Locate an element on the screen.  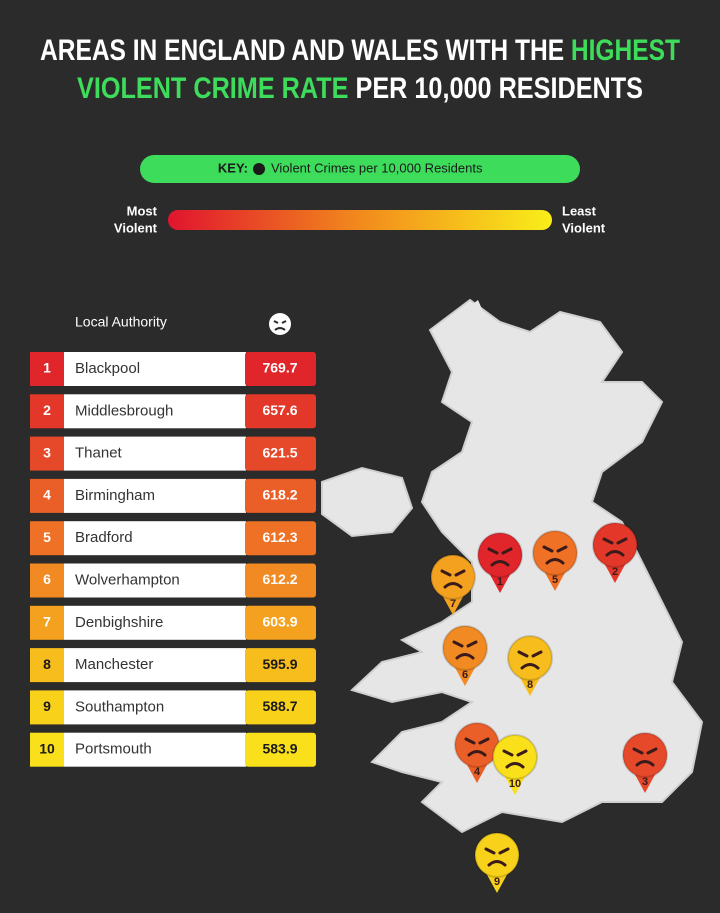
key-icon is located at coordinates (259, 169).